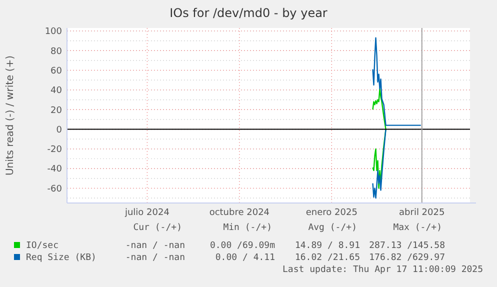 Image resolution: width=497 pixels, height=287 pixels. Describe the element at coordinates (332, 228) in the screenshot. I see `text: Avg (-/+)` at that location.